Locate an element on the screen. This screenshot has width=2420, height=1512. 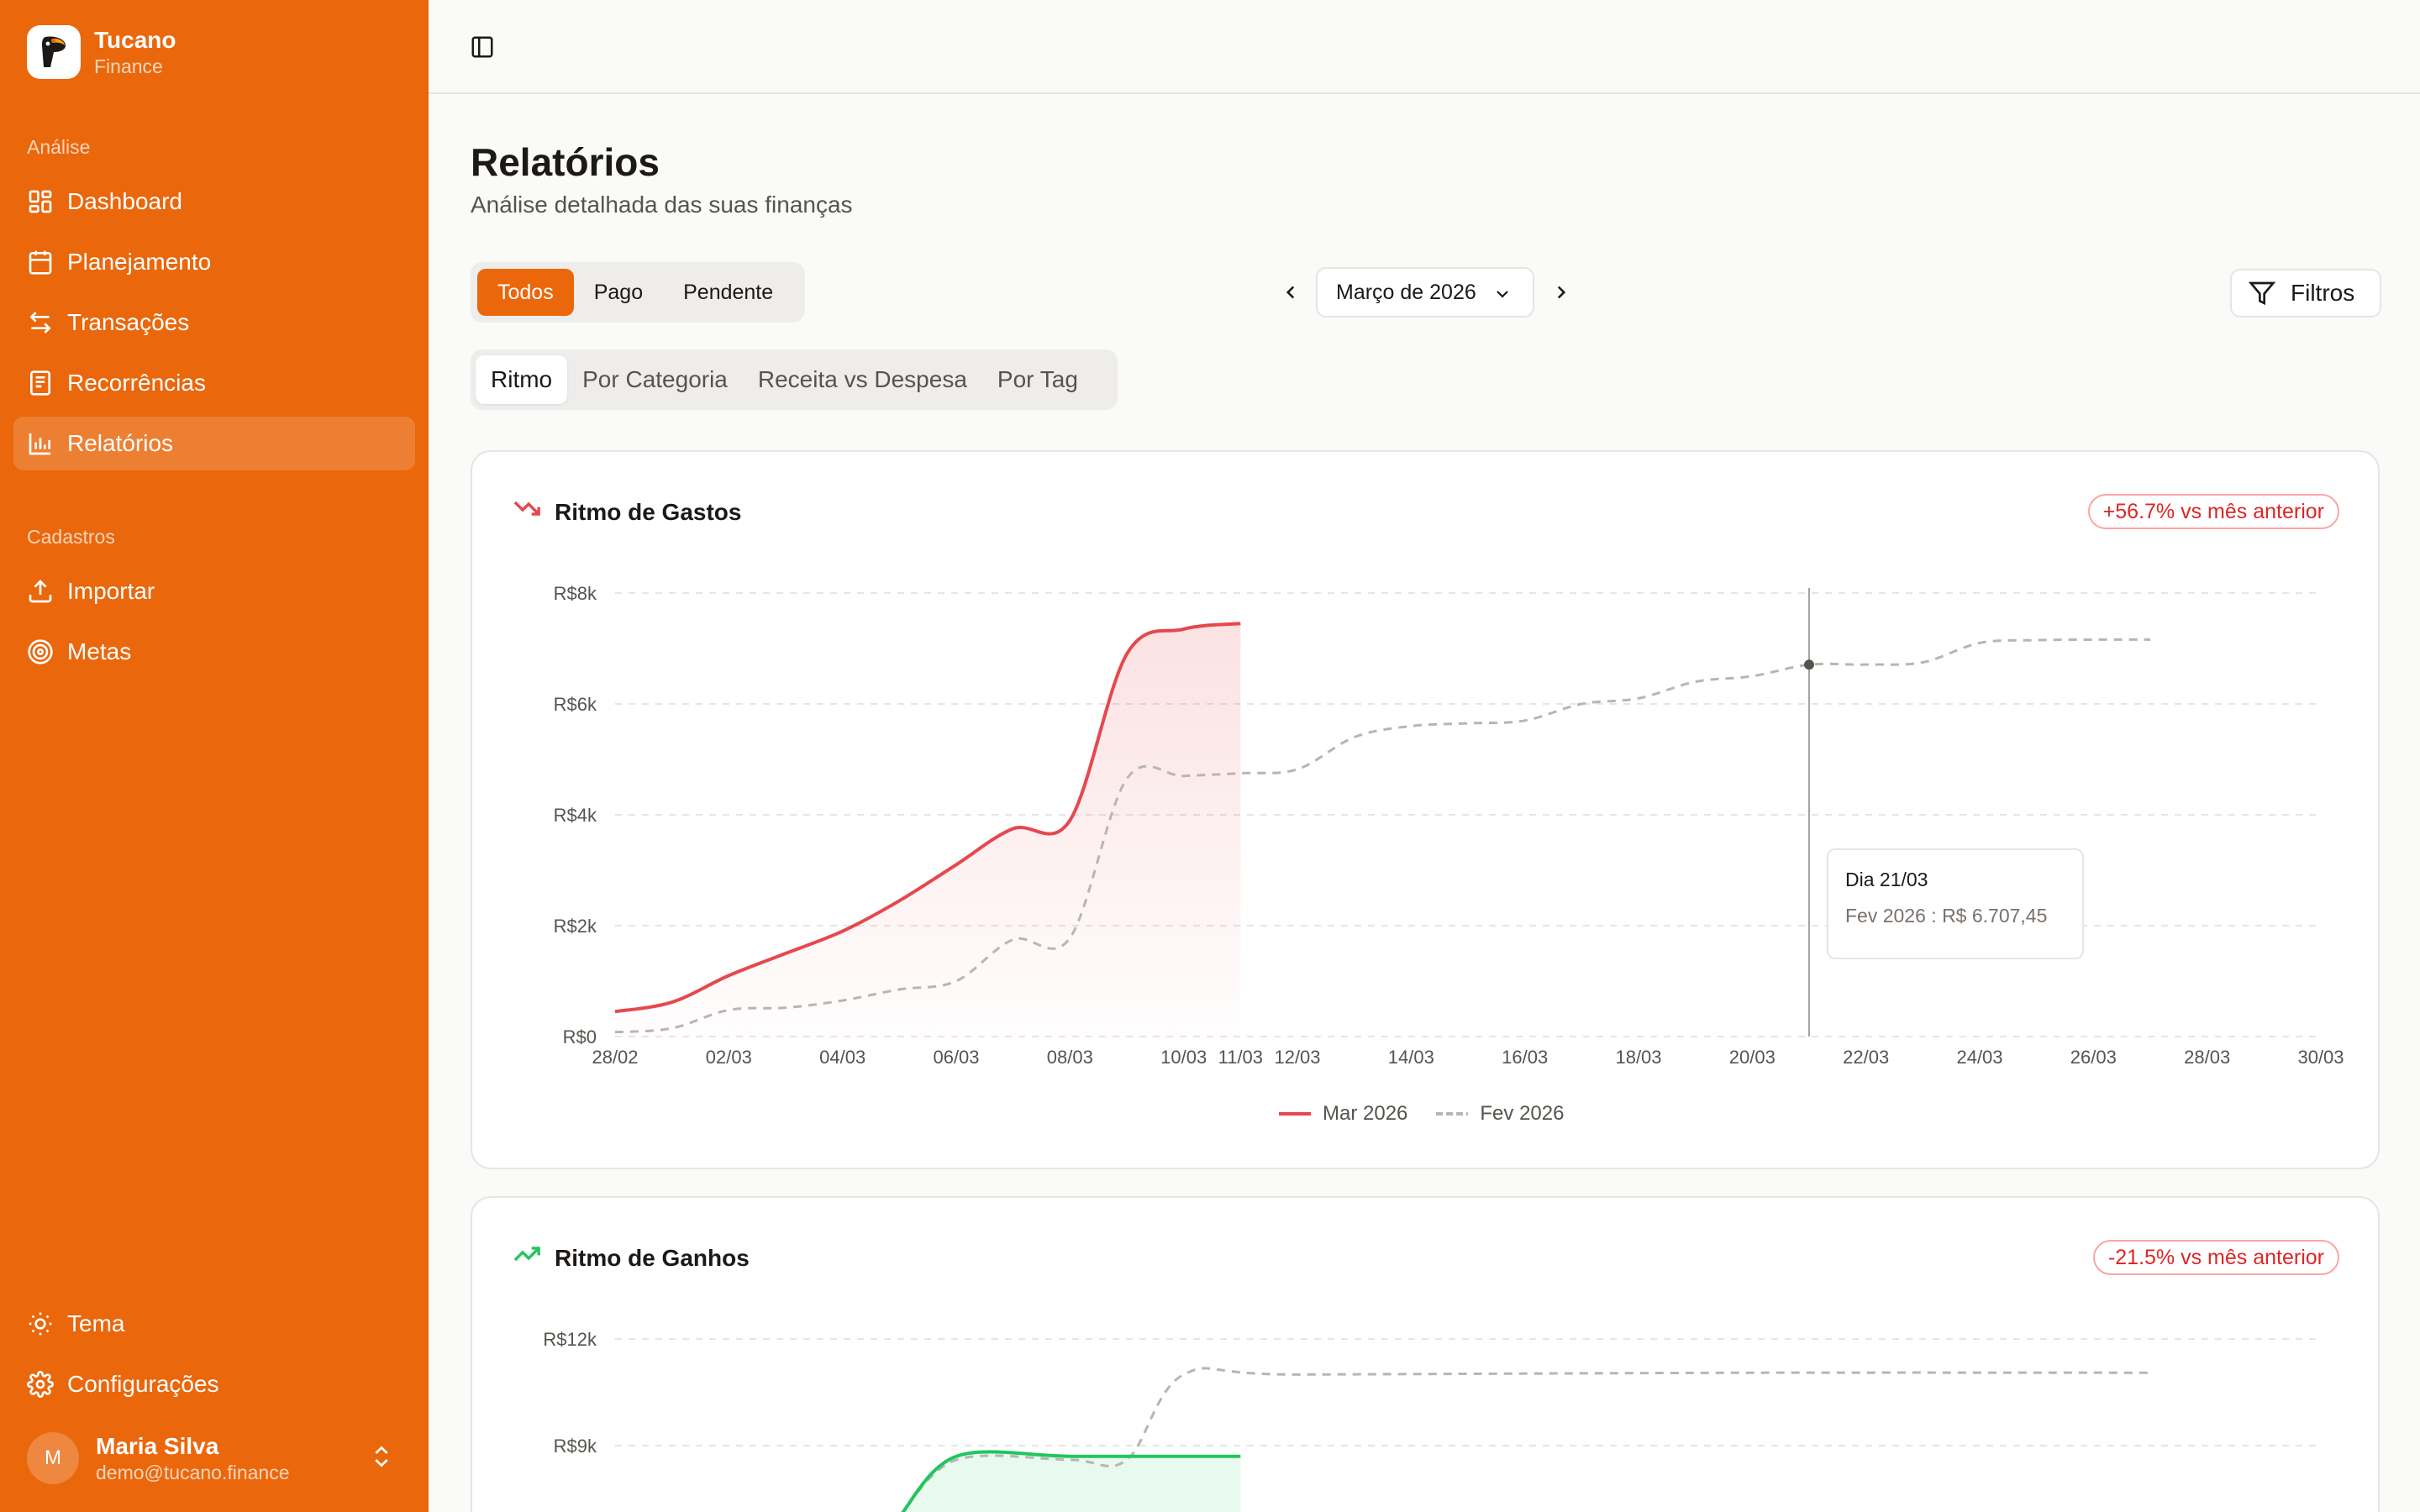
x-tick-label: 06/03 is located at coordinates (956, 1057).